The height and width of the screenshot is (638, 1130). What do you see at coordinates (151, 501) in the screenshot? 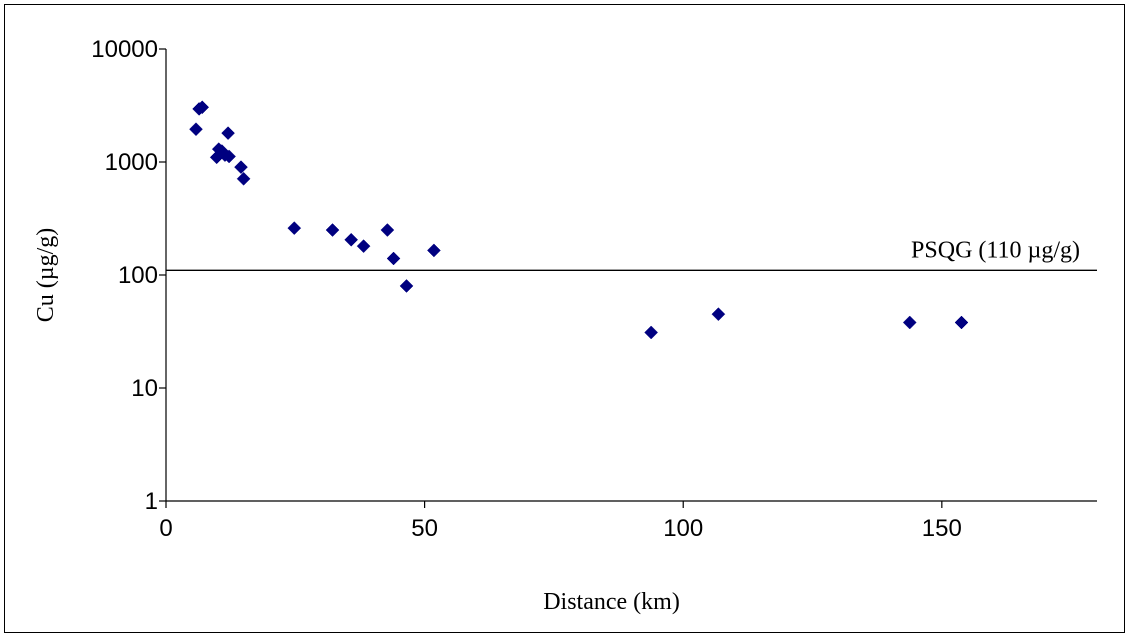
I see `y-tick-label: 1` at bounding box center [151, 501].